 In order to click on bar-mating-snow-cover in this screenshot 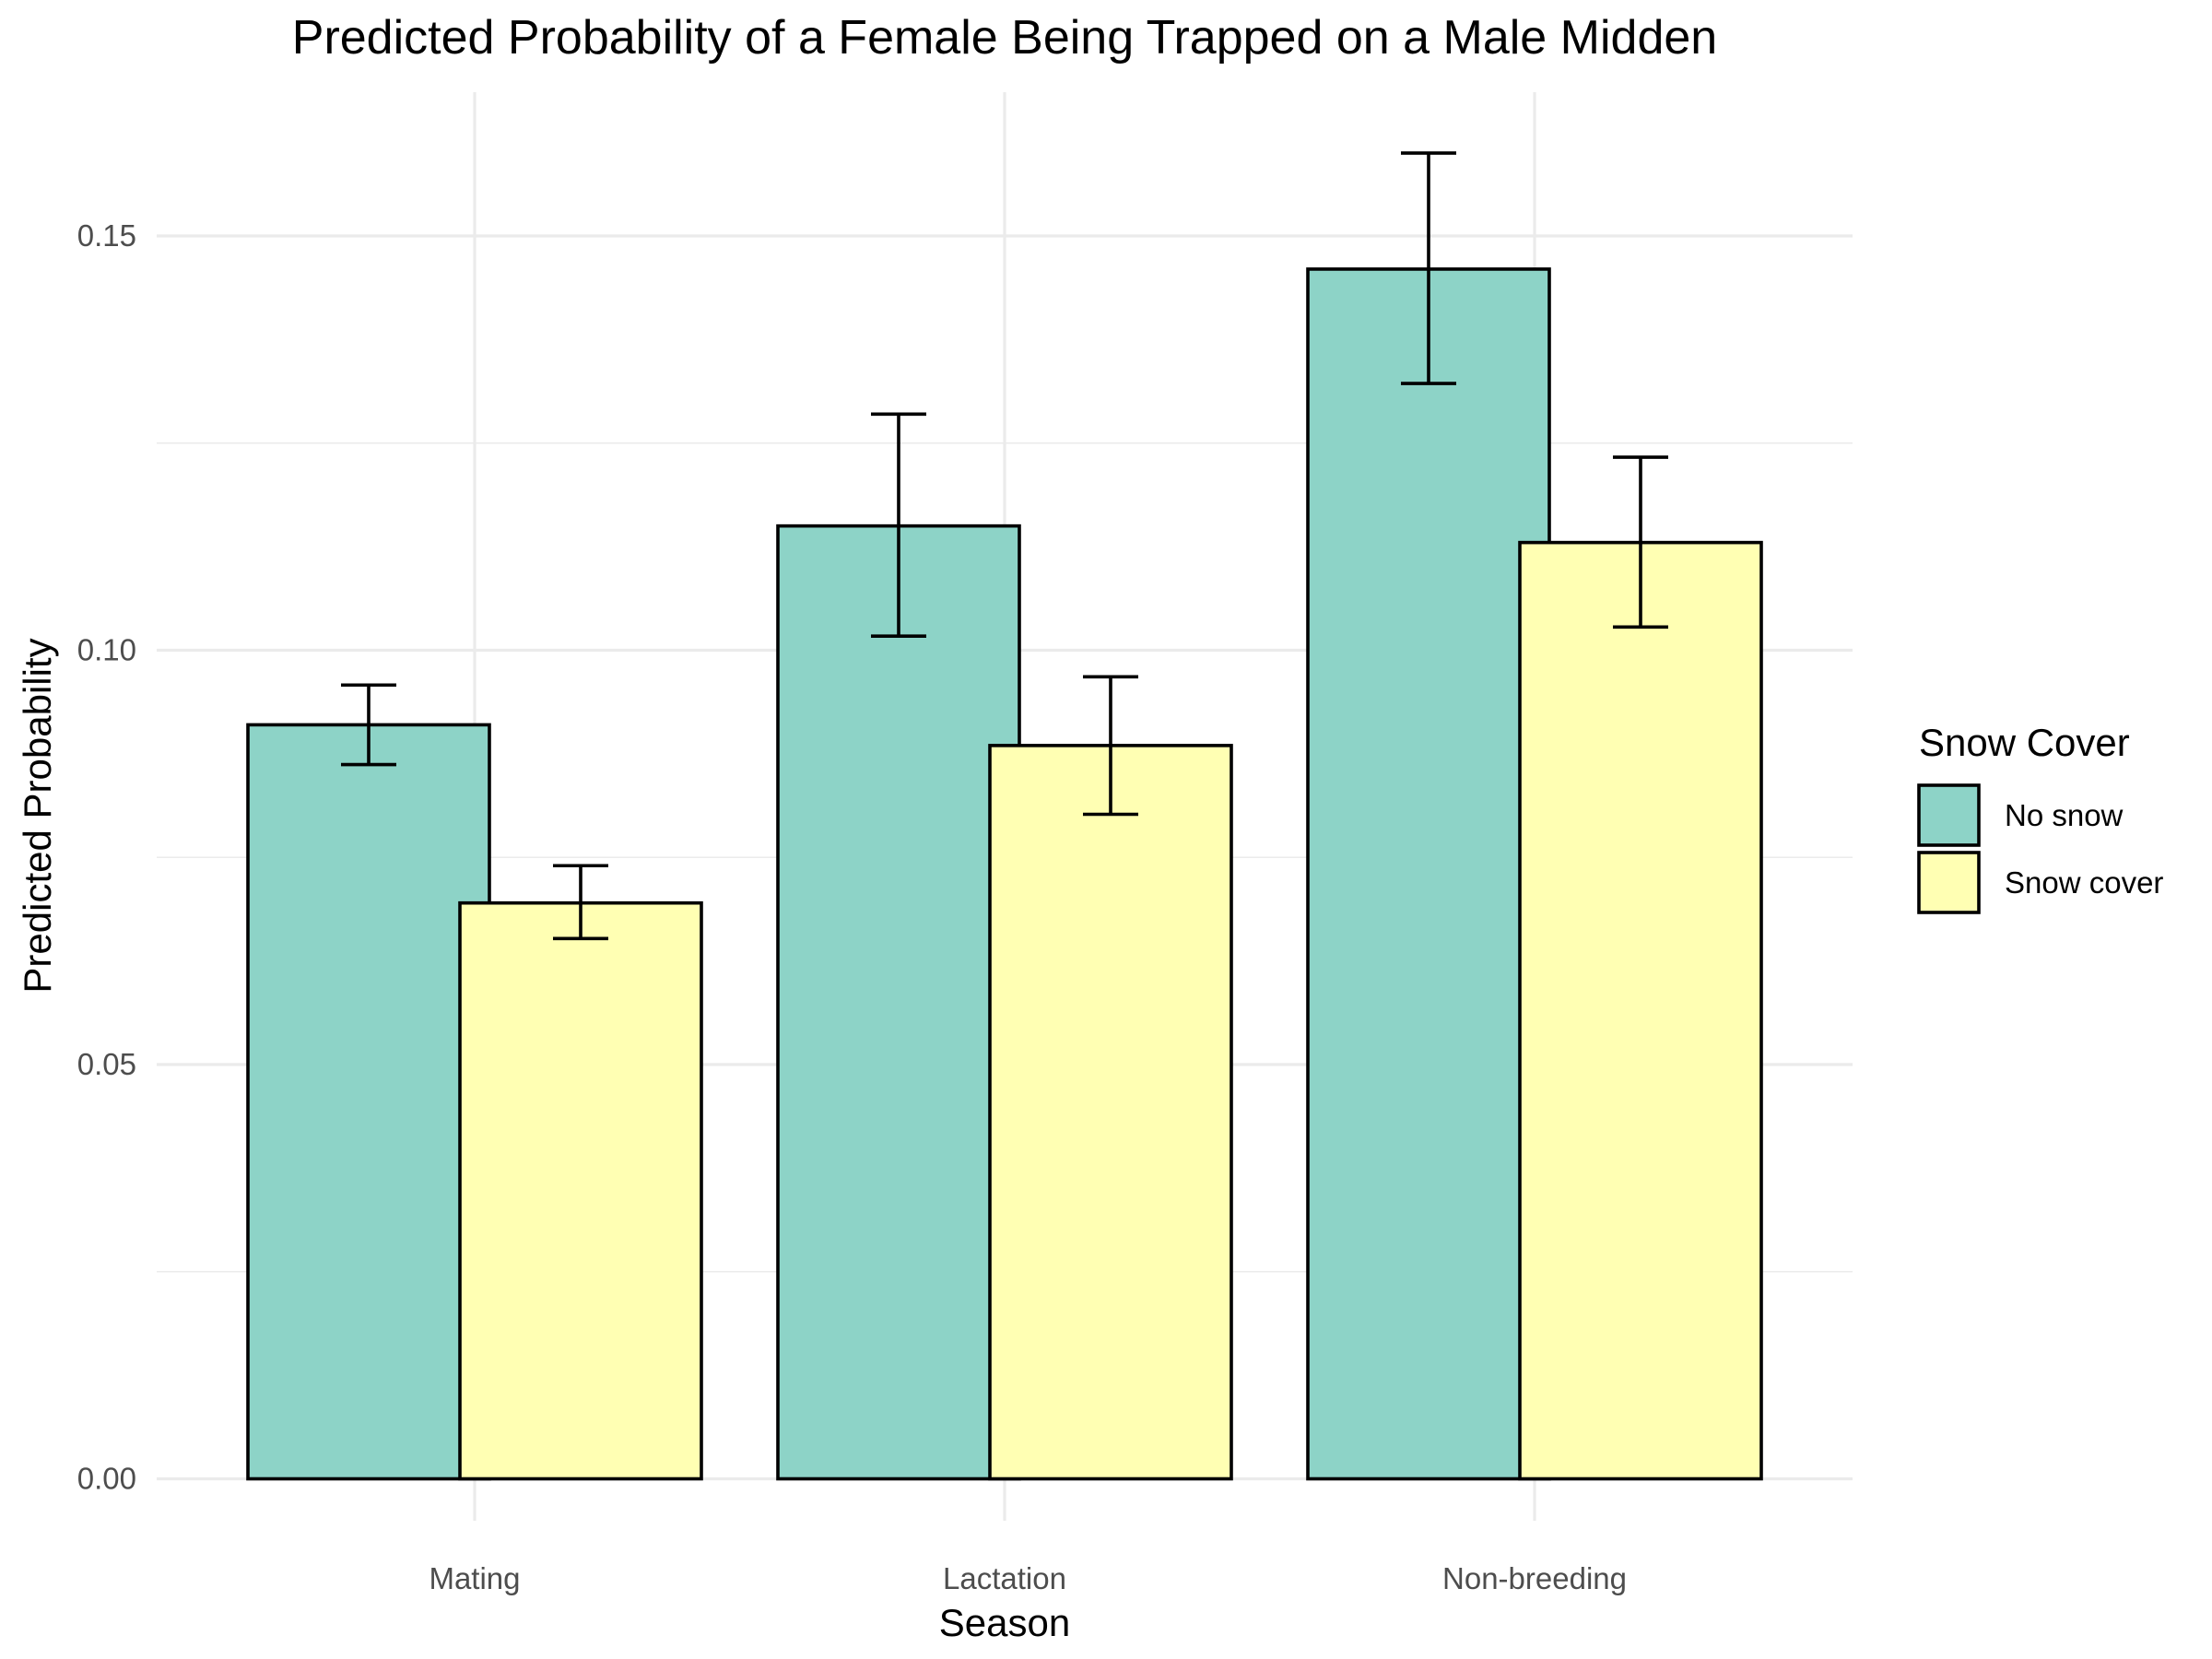, I will do `click(580, 1190)`.